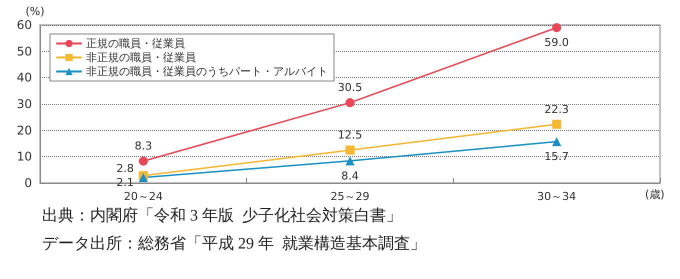 This screenshot has height=279, width=680. Describe the element at coordinates (655, 194) in the screenshot. I see `x-axis-title: (歳)` at that location.